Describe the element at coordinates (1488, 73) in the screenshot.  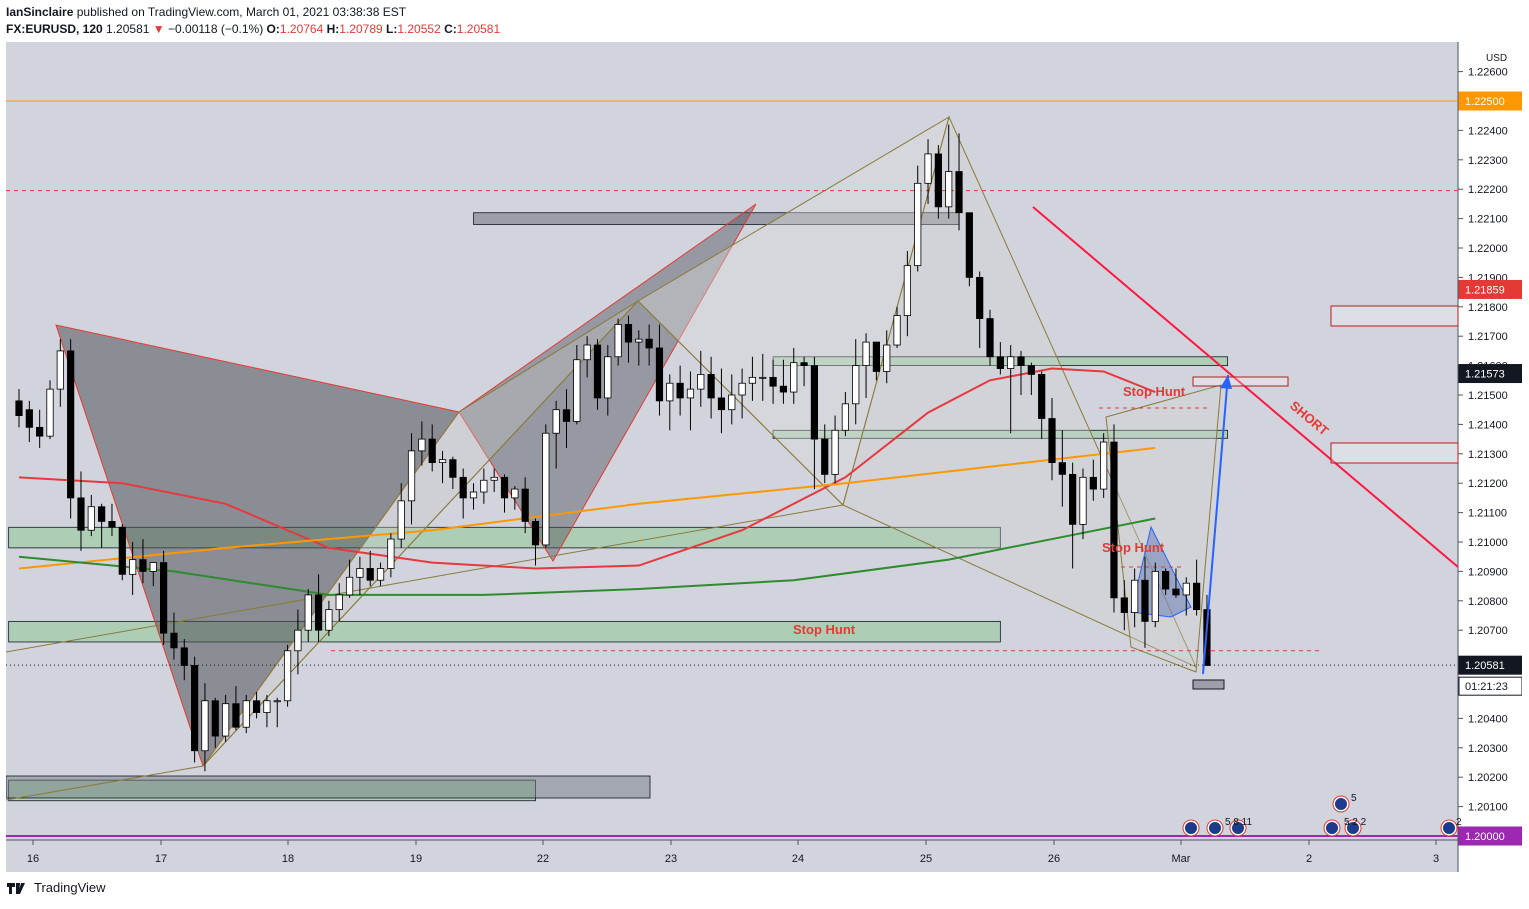
I see `price-tick-label: 1.22600` at that location.